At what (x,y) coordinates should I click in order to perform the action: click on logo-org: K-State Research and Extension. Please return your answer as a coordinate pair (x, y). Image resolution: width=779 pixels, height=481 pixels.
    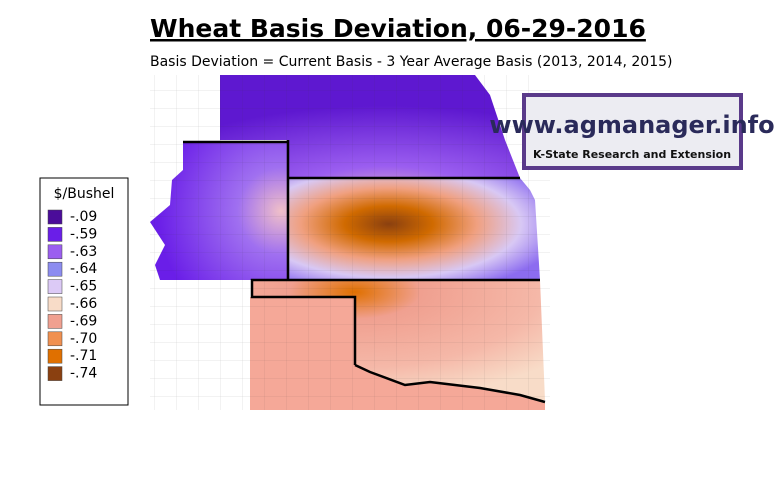
    Looking at the image, I should click on (632, 154).